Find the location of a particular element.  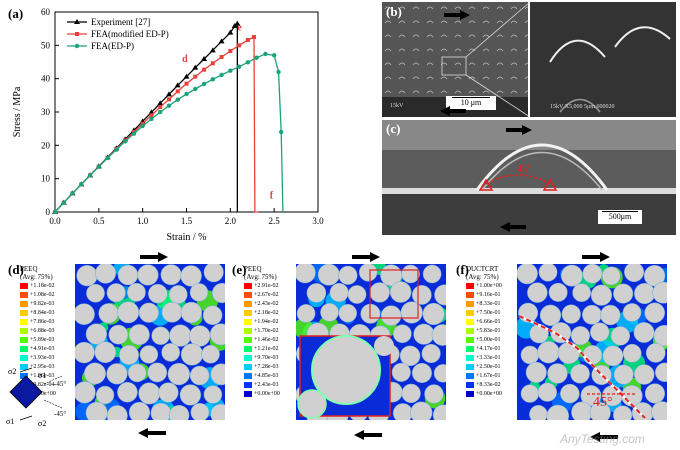

legend-d-level: +5.89e-03 is located at coordinates (38, 339).